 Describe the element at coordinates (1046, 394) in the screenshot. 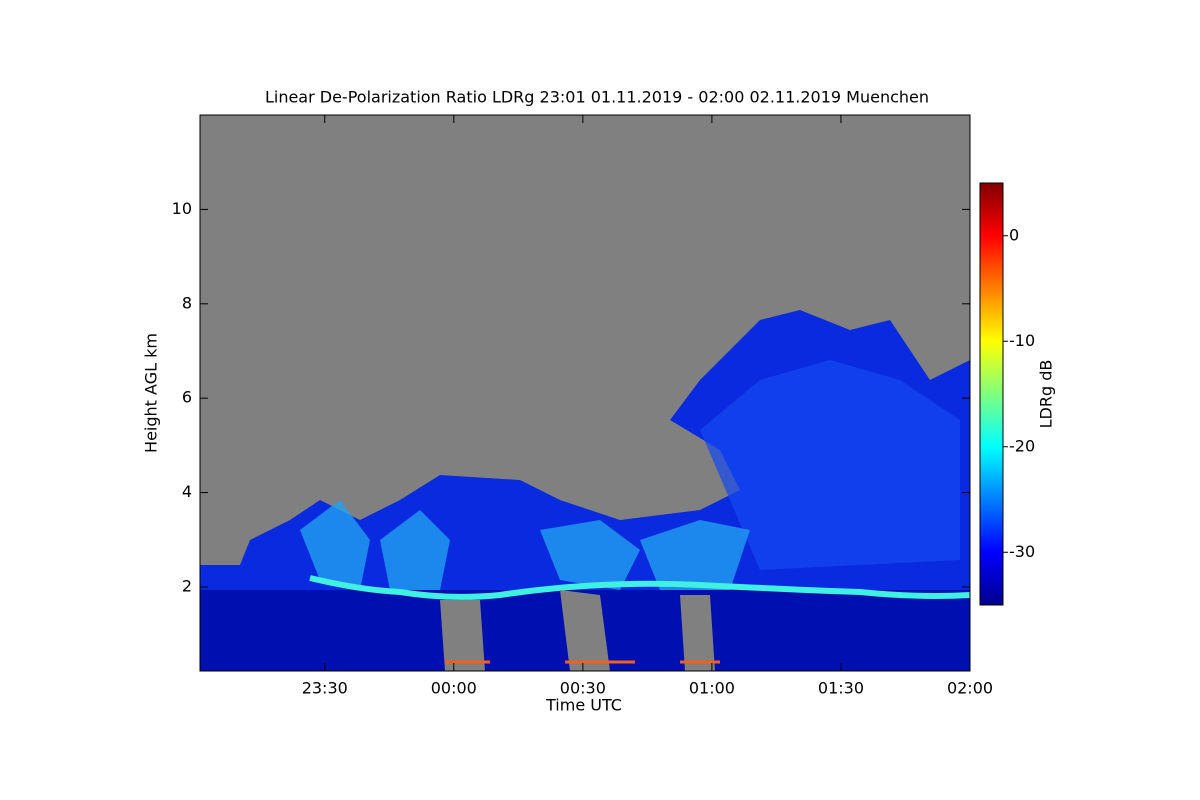

I see `colorbar-label: LDRg dB` at that location.